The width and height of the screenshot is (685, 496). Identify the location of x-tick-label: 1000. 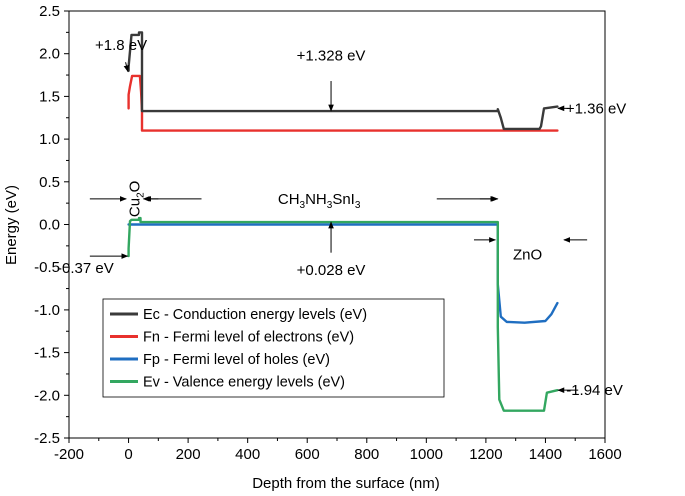
(426, 454).